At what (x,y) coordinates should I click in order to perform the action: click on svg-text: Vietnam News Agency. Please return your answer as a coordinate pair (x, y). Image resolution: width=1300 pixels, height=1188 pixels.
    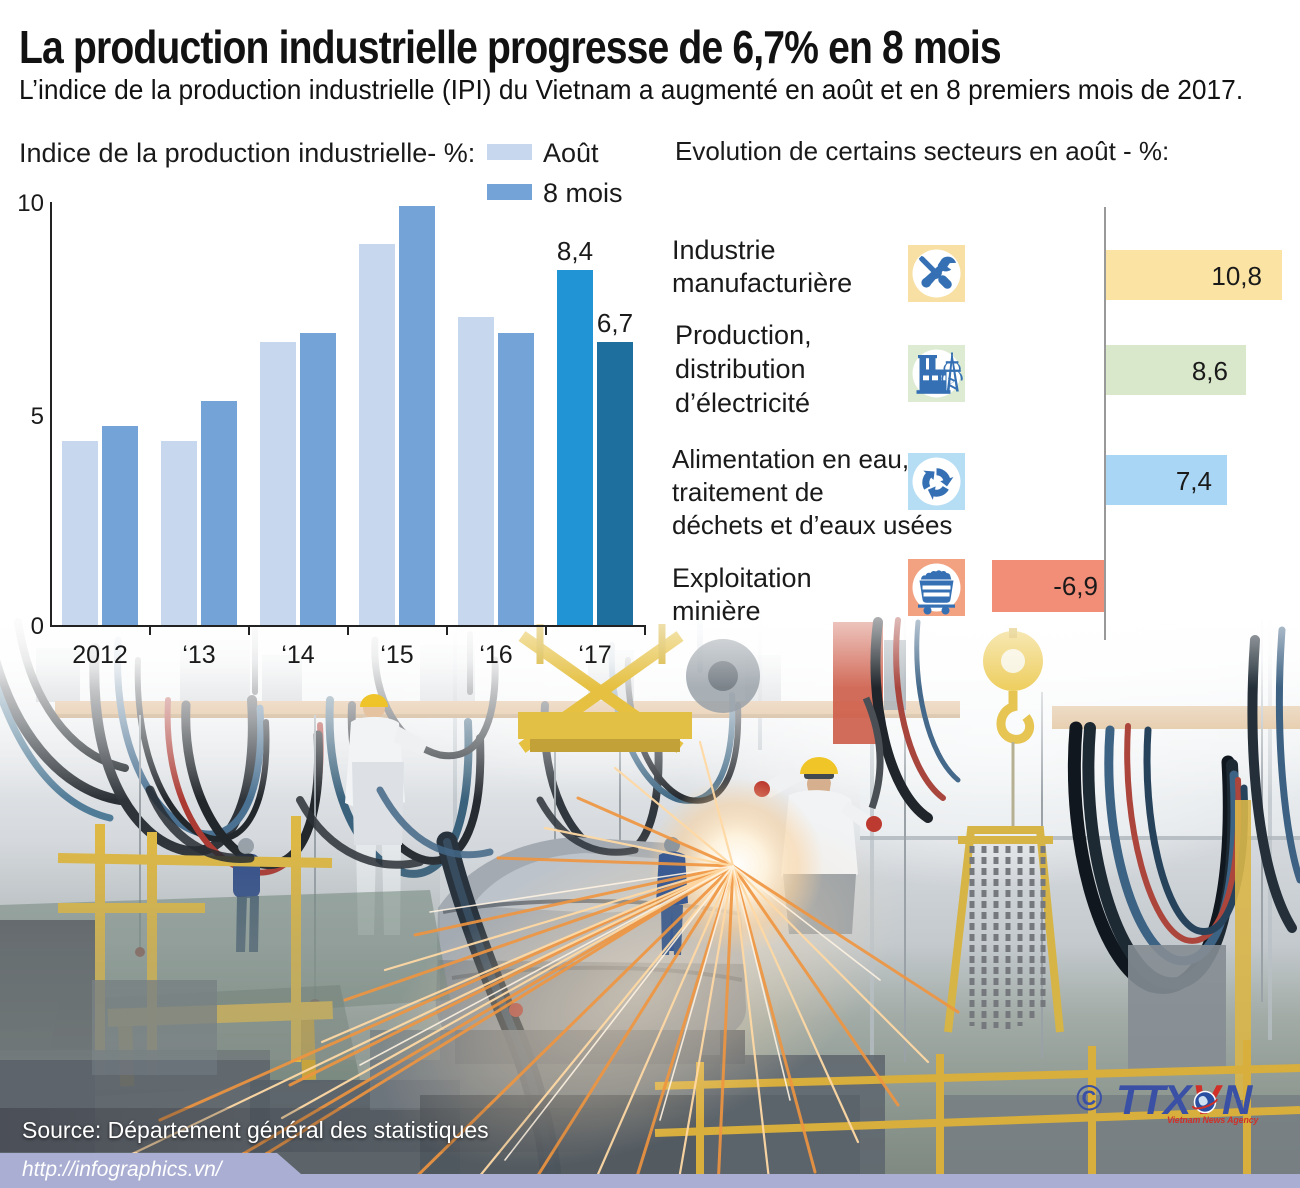
    Looking at the image, I should click on (1213, 1120).